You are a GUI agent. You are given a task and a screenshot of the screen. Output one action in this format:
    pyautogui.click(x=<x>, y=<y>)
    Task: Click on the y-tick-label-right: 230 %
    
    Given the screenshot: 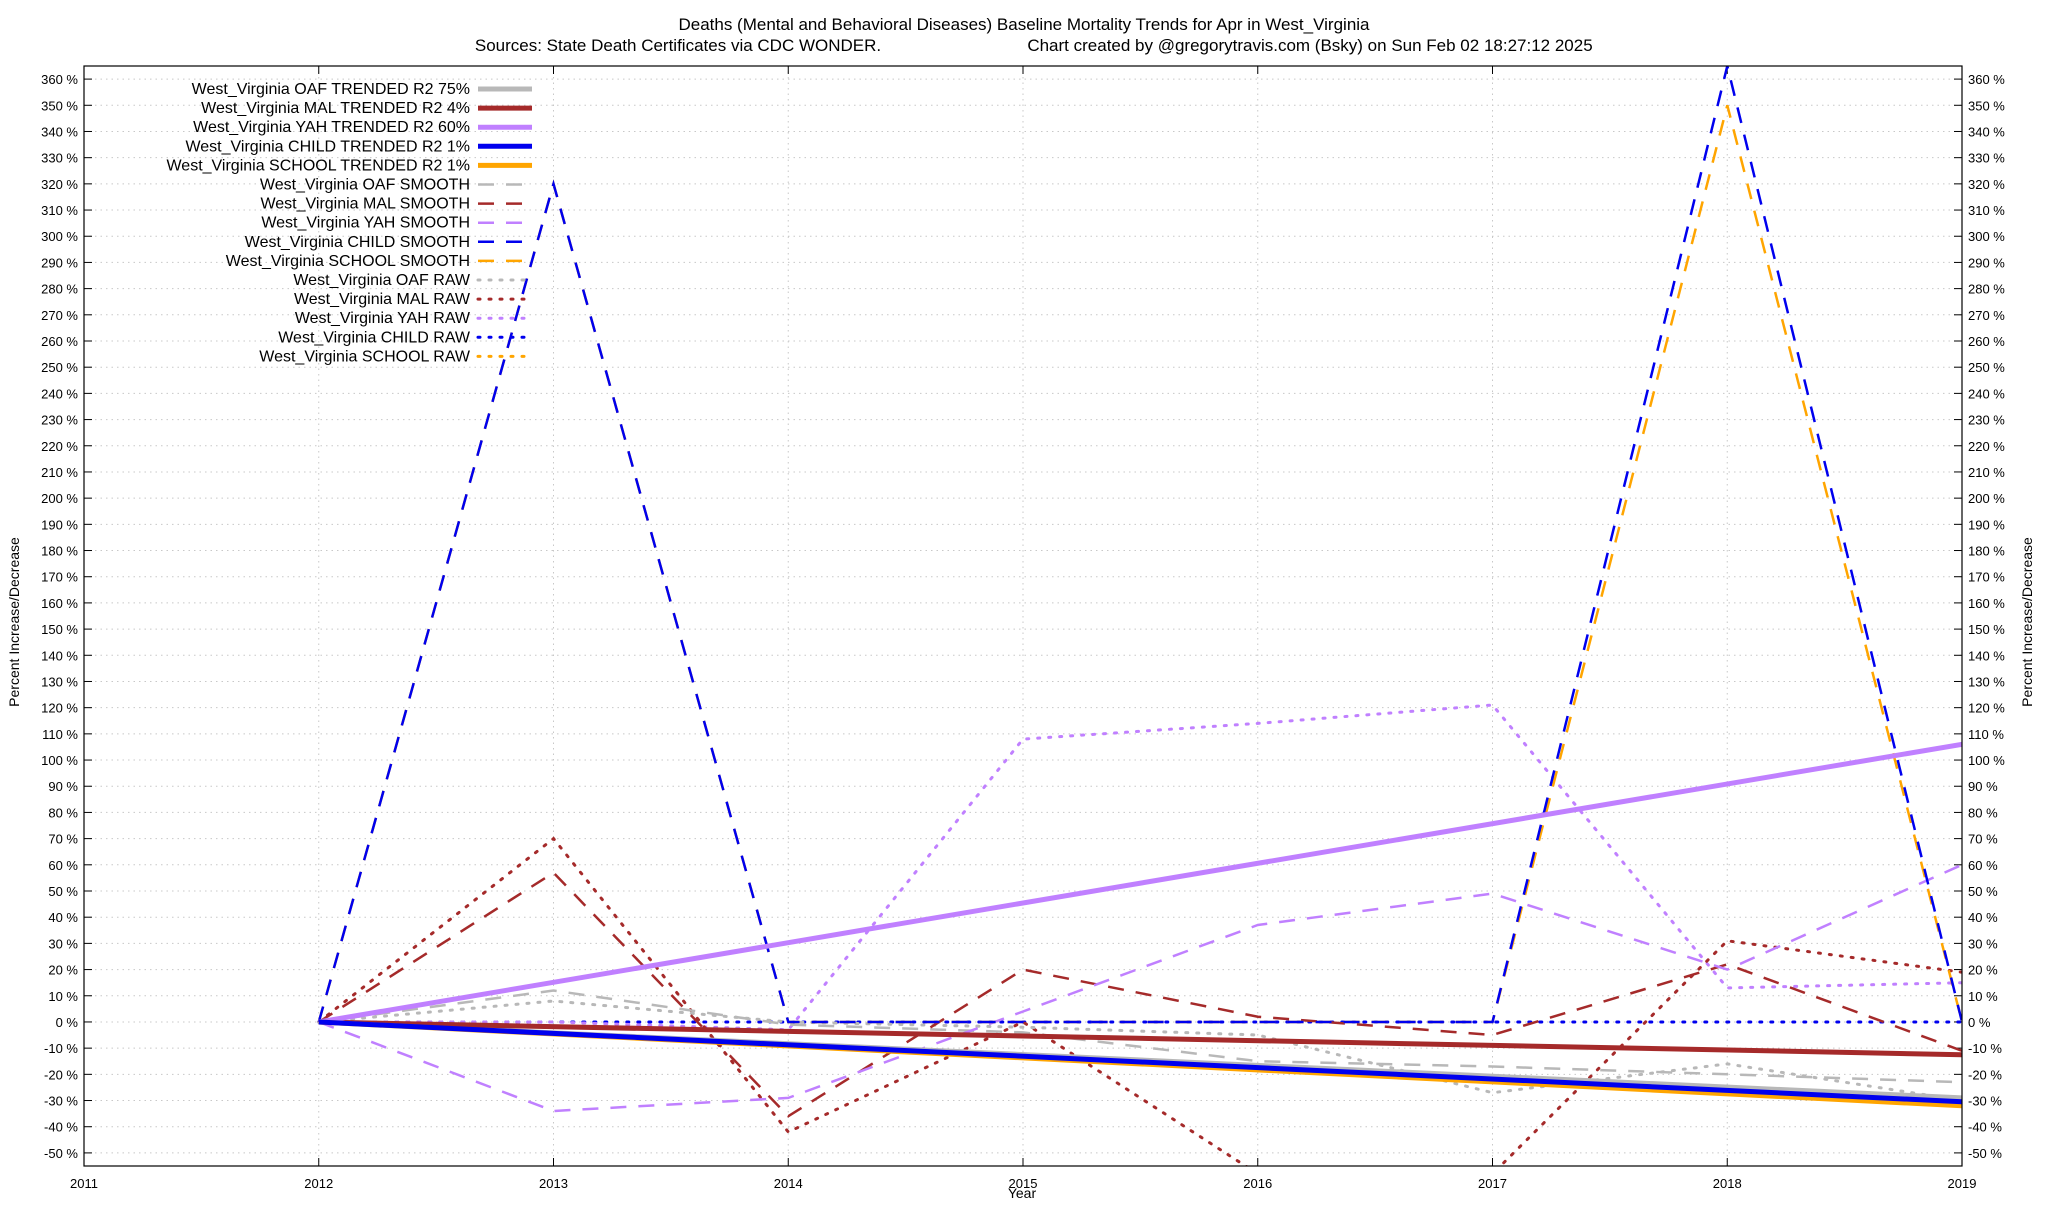 What is the action you would take?
    pyautogui.click(x=1986, y=420)
    